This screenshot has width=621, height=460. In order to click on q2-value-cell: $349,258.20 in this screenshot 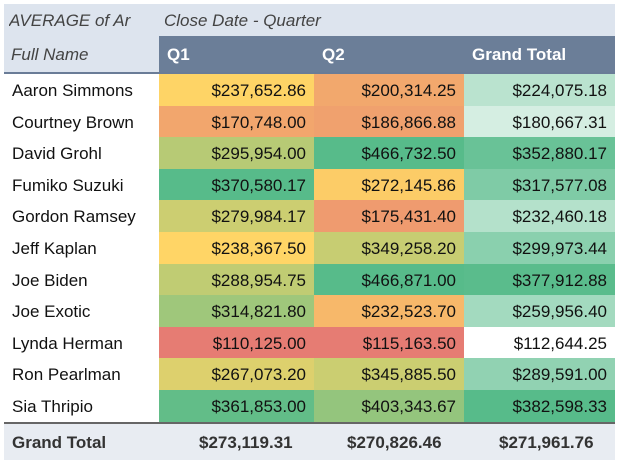, I will do `click(389, 247)`.